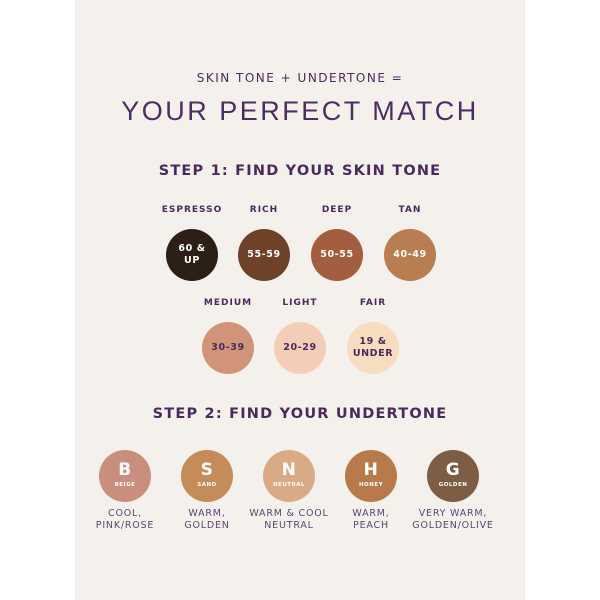 This screenshot has height=600, width=600. I want to click on step2-heading: STEP 2: FIND YOUR UNDERTONE, so click(300, 414).